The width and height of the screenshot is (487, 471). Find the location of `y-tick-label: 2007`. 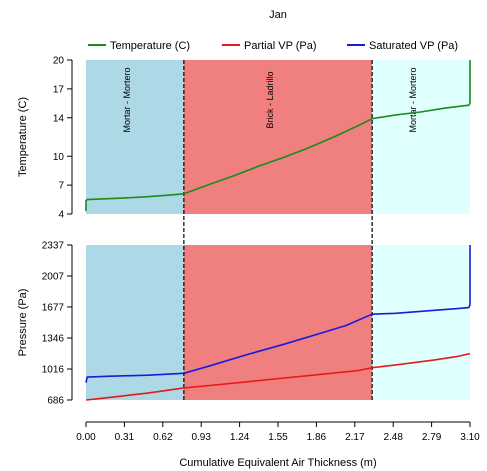

y-tick-label: 2007 is located at coordinates (53, 276).